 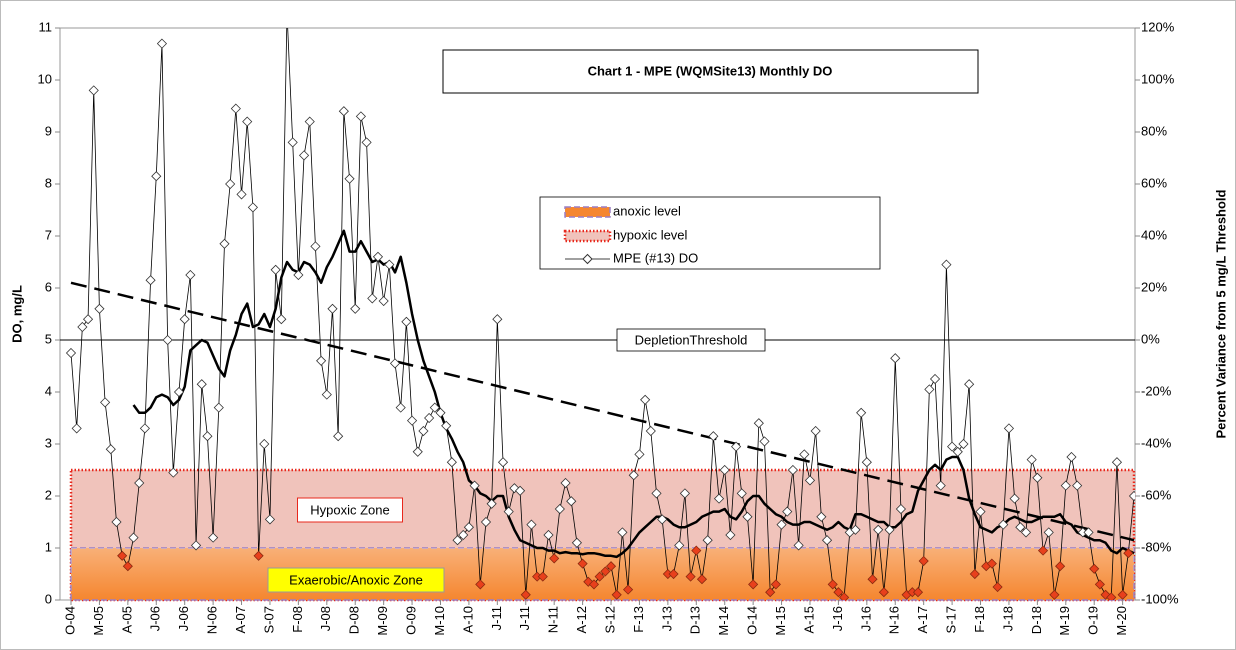 What do you see at coordinates (655, 257) in the screenshot?
I see `legend-label: MPE (#13) DO` at bounding box center [655, 257].